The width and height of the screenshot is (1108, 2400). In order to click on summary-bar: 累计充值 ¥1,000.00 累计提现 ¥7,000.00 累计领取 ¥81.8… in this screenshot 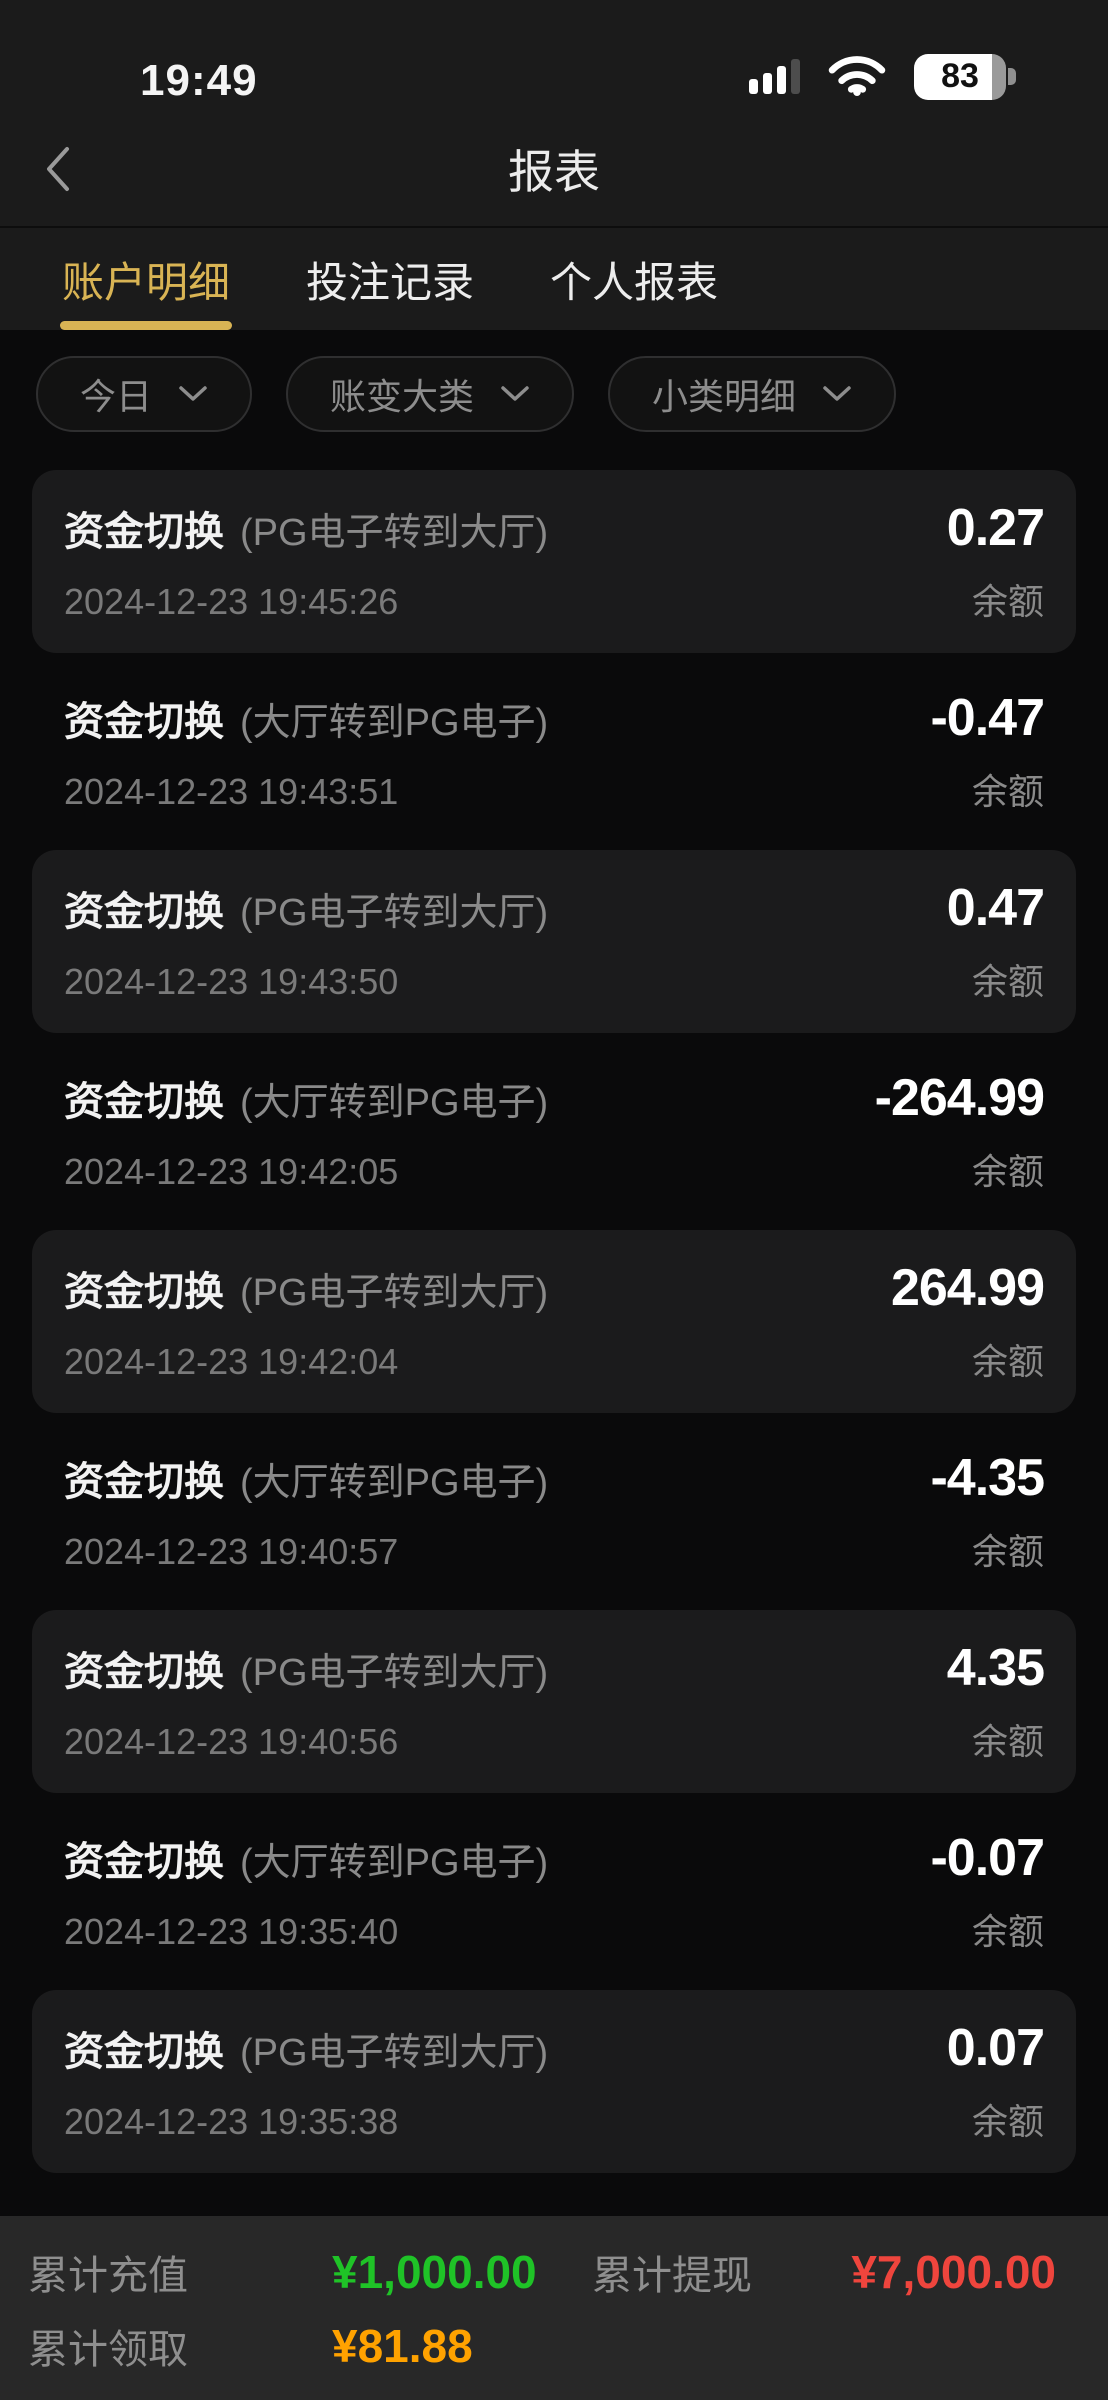, I will do `click(554, 2308)`.